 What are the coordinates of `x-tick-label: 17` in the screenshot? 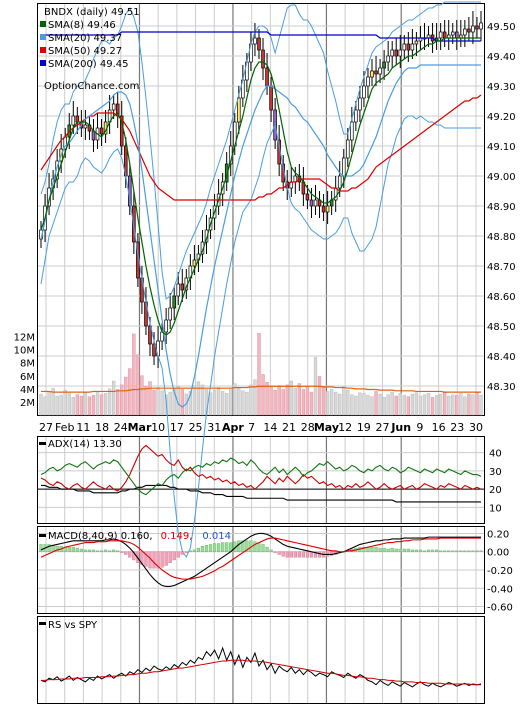 It's located at (177, 427).